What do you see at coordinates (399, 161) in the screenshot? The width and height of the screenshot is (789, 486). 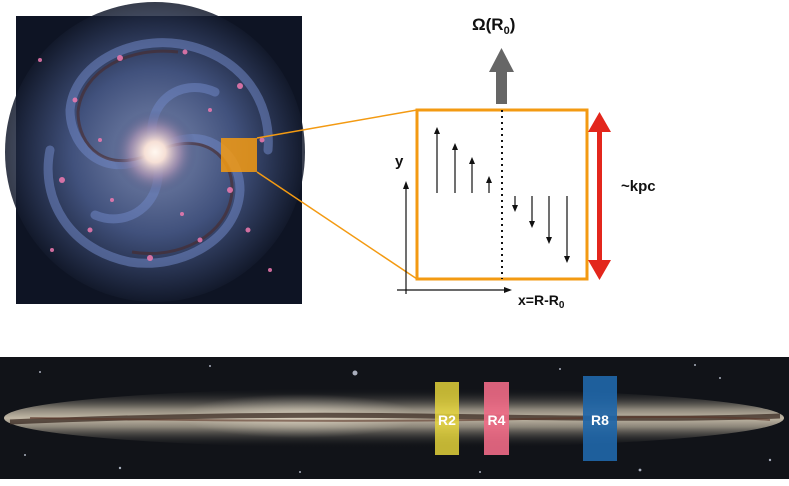 I see `y-axis-label: y` at bounding box center [399, 161].